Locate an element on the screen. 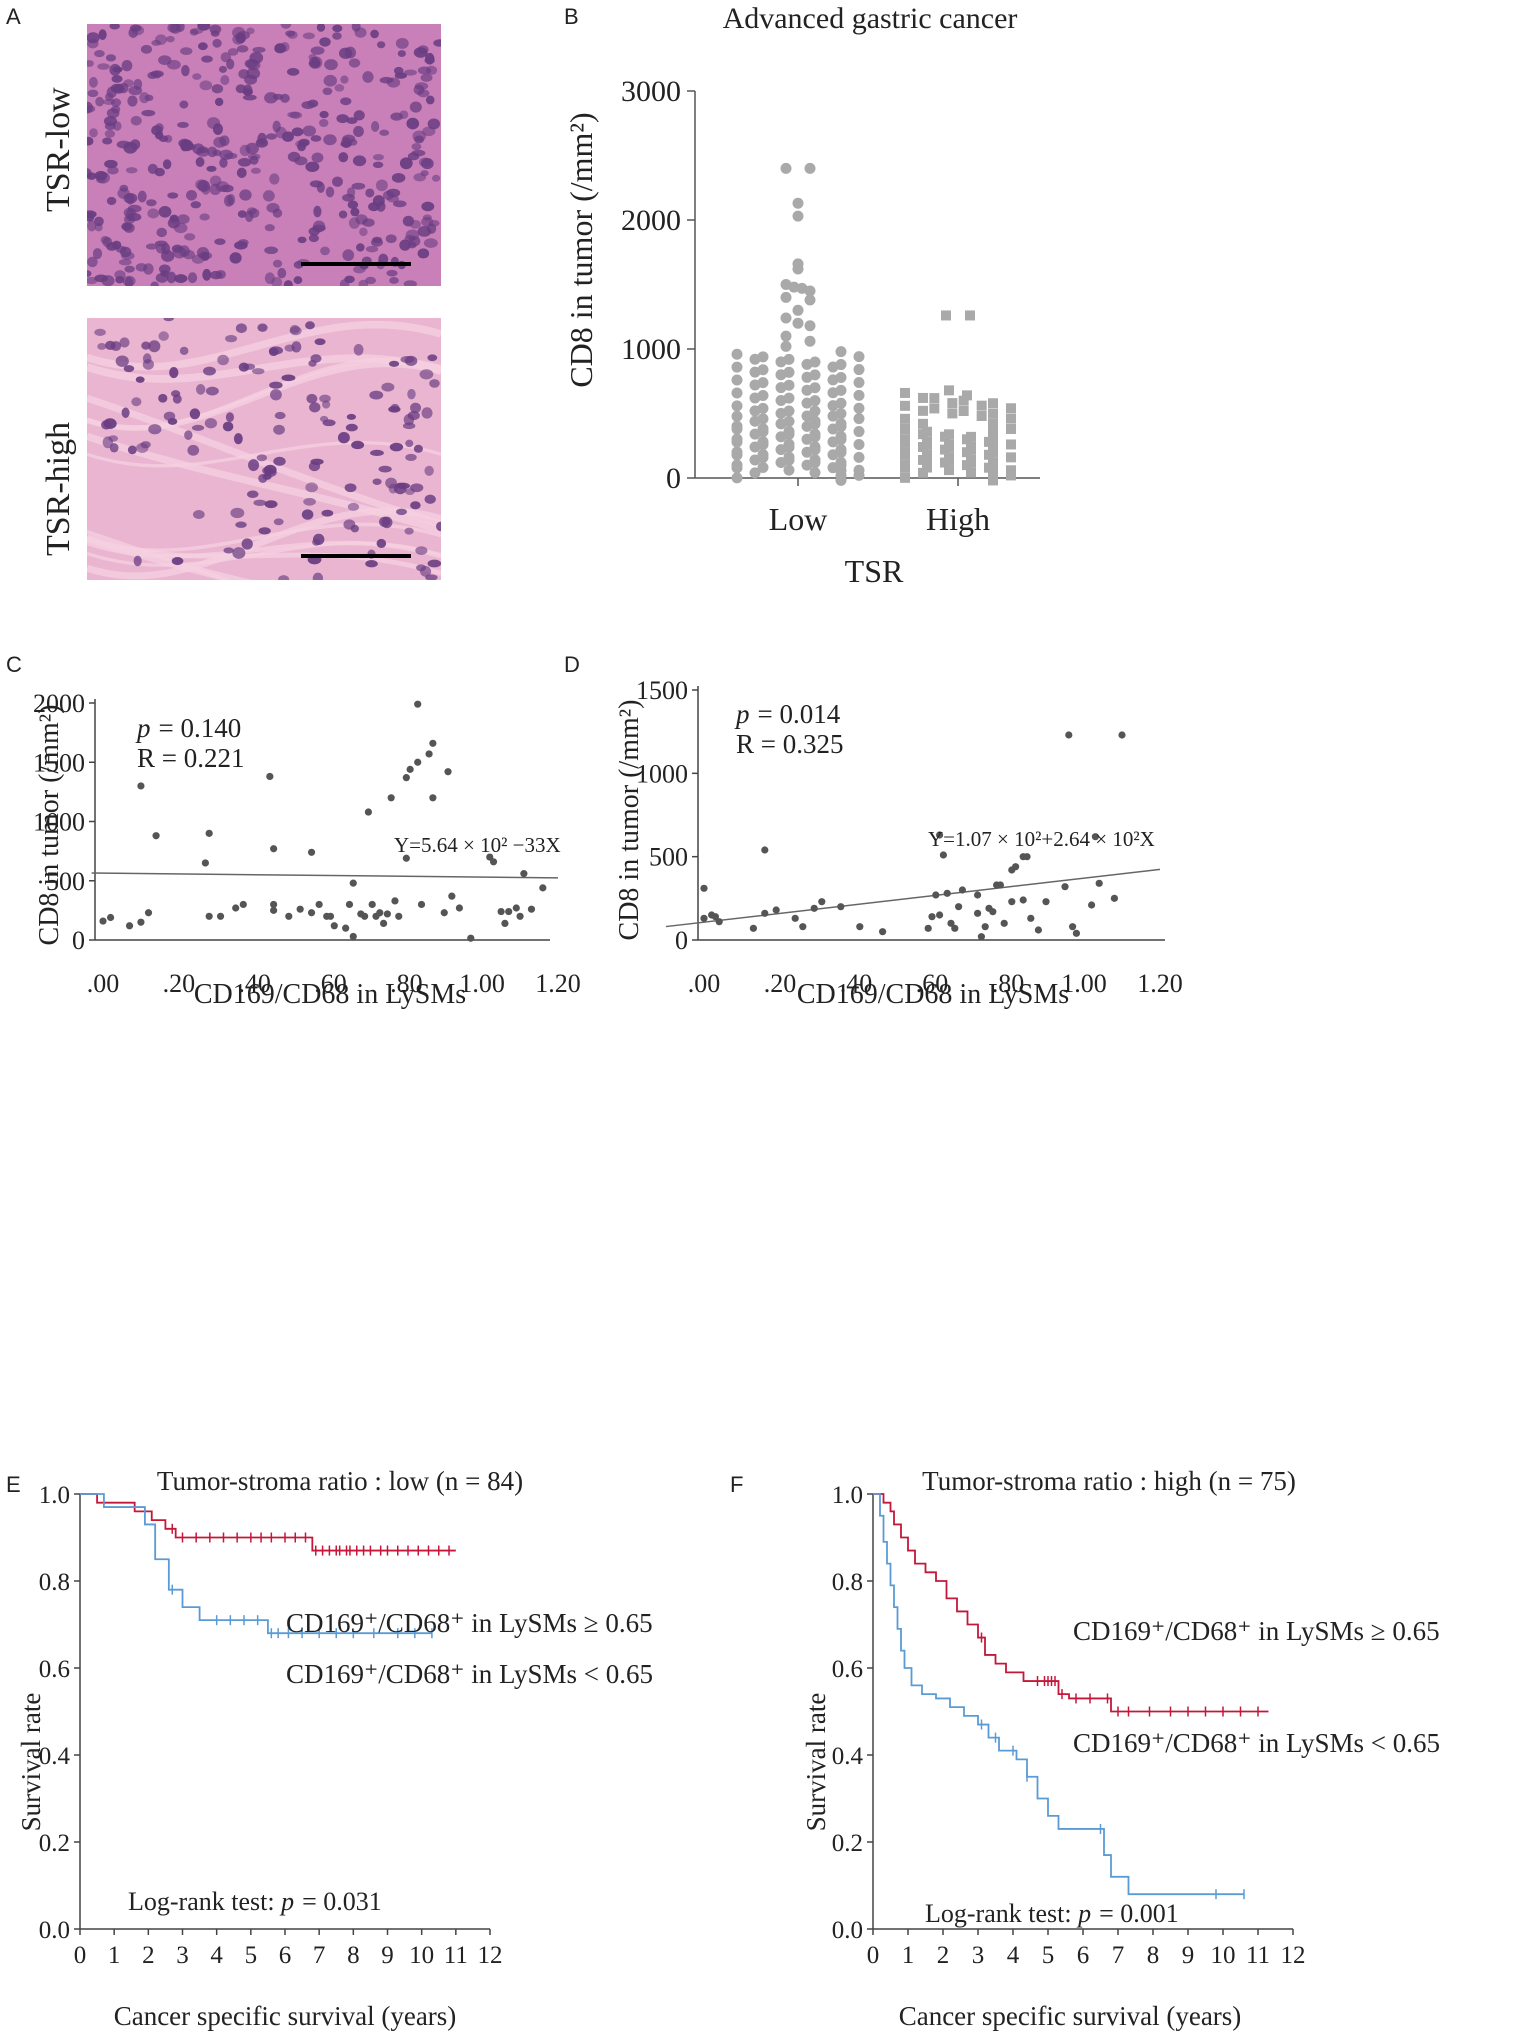 This screenshot has height=2040, width=1536. chart-d-p-value: p = 0.014 is located at coordinates (787, 714).